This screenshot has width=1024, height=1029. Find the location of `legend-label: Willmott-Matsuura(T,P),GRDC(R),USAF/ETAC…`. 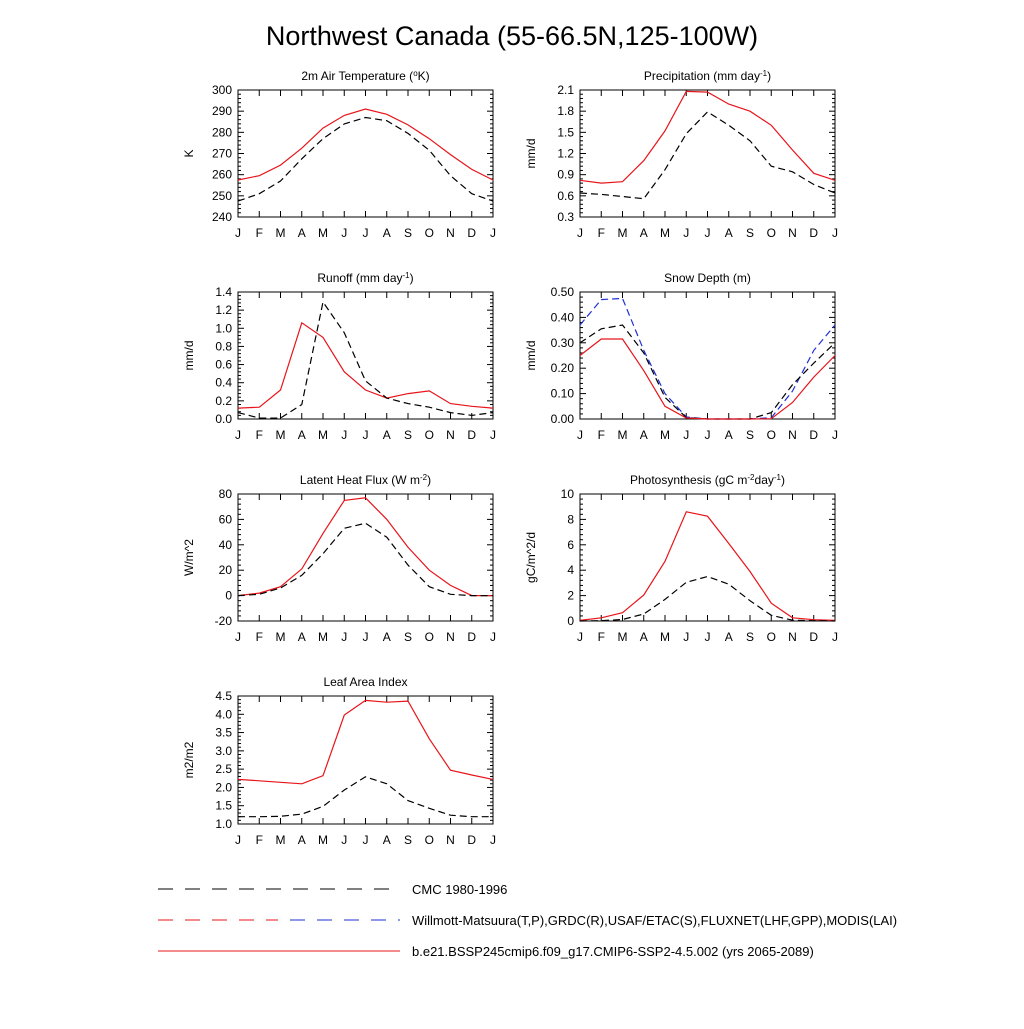

legend-label: Willmott-Matsuura(T,P),GRDC(R),USAF/ETAC… is located at coordinates (654, 920).